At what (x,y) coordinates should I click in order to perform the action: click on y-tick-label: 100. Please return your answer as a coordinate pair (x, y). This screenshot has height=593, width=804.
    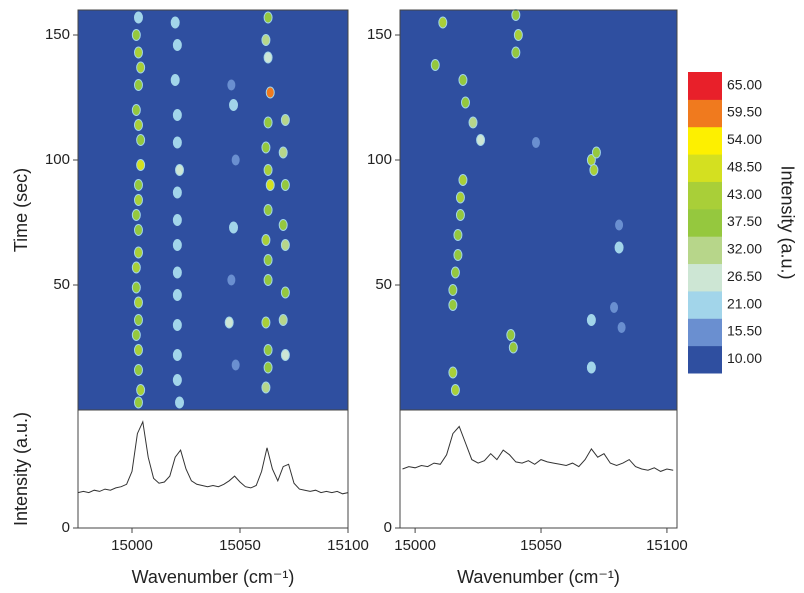
    Looking at the image, I should click on (379, 159).